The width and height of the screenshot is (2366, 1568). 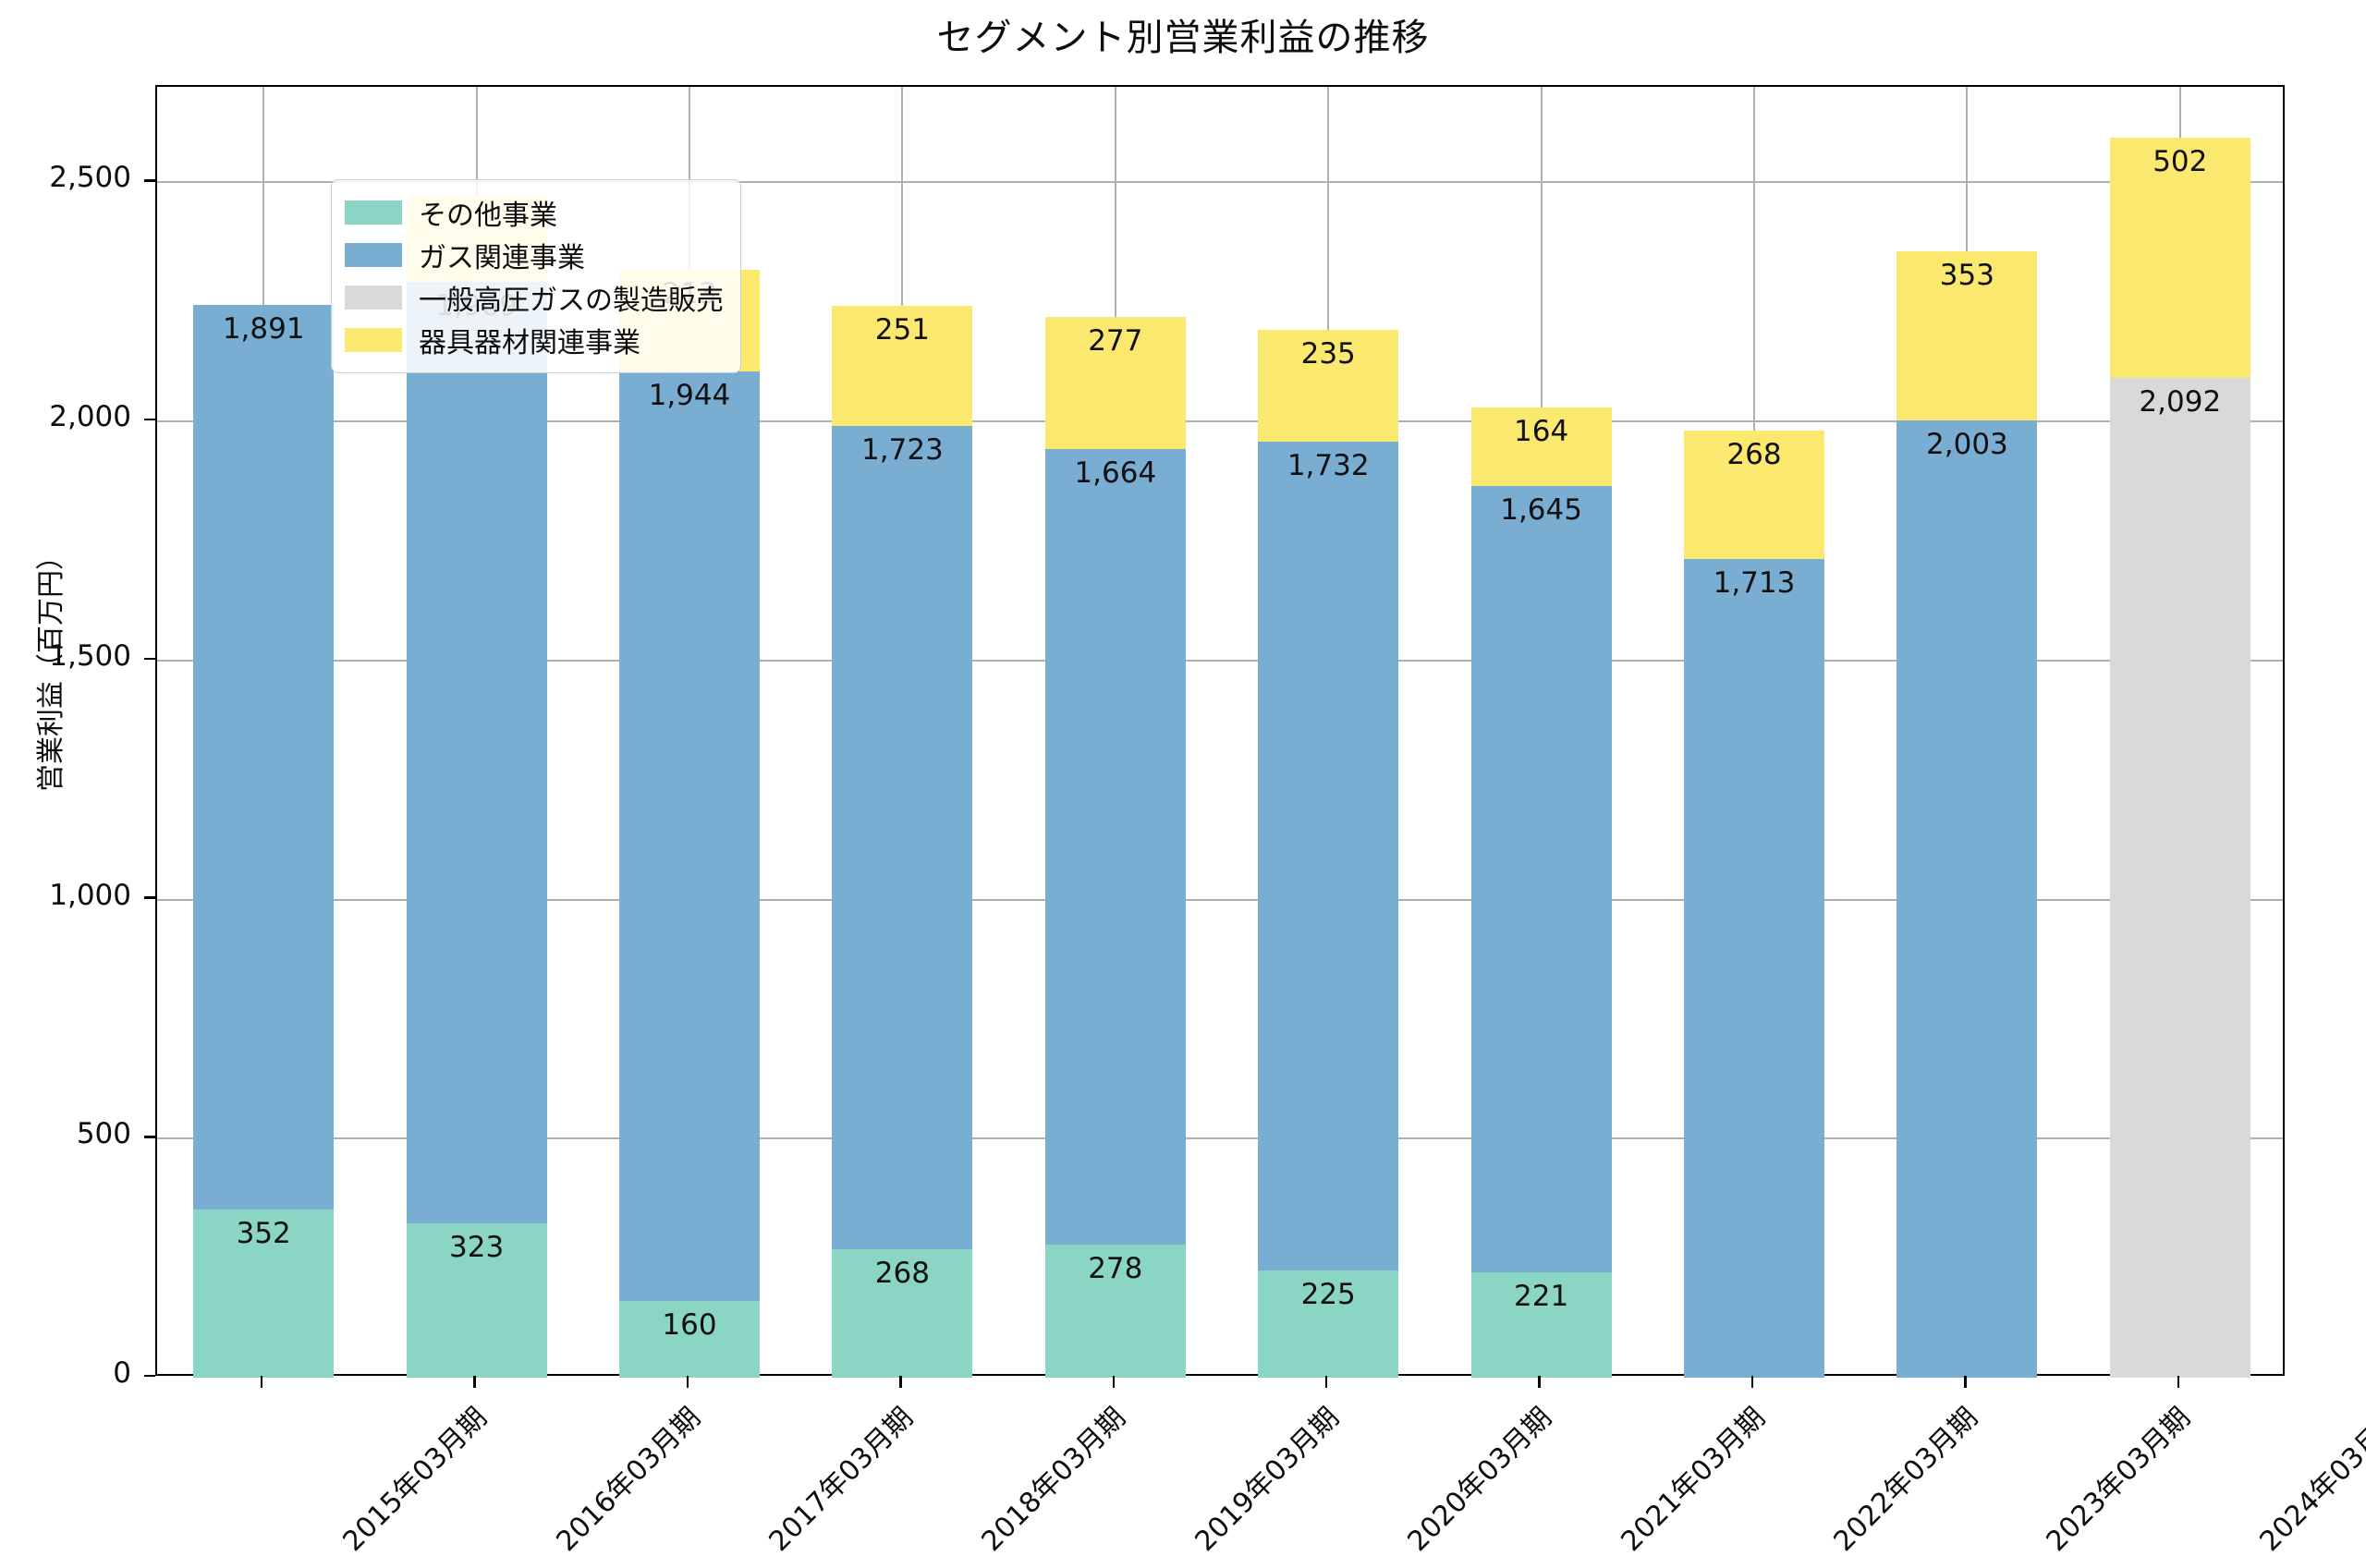 What do you see at coordinates (2180, 161) in the screenshot?
I see `bar-value-label: 502` at bounding box center [2180, 161].